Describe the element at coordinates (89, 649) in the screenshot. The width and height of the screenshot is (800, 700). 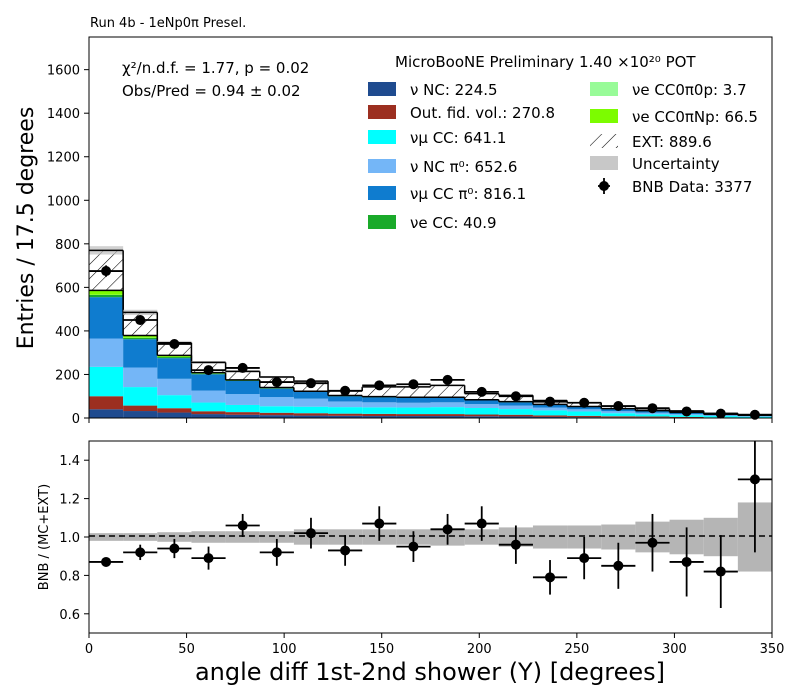
I see `x-tick-label: 0` at that location.